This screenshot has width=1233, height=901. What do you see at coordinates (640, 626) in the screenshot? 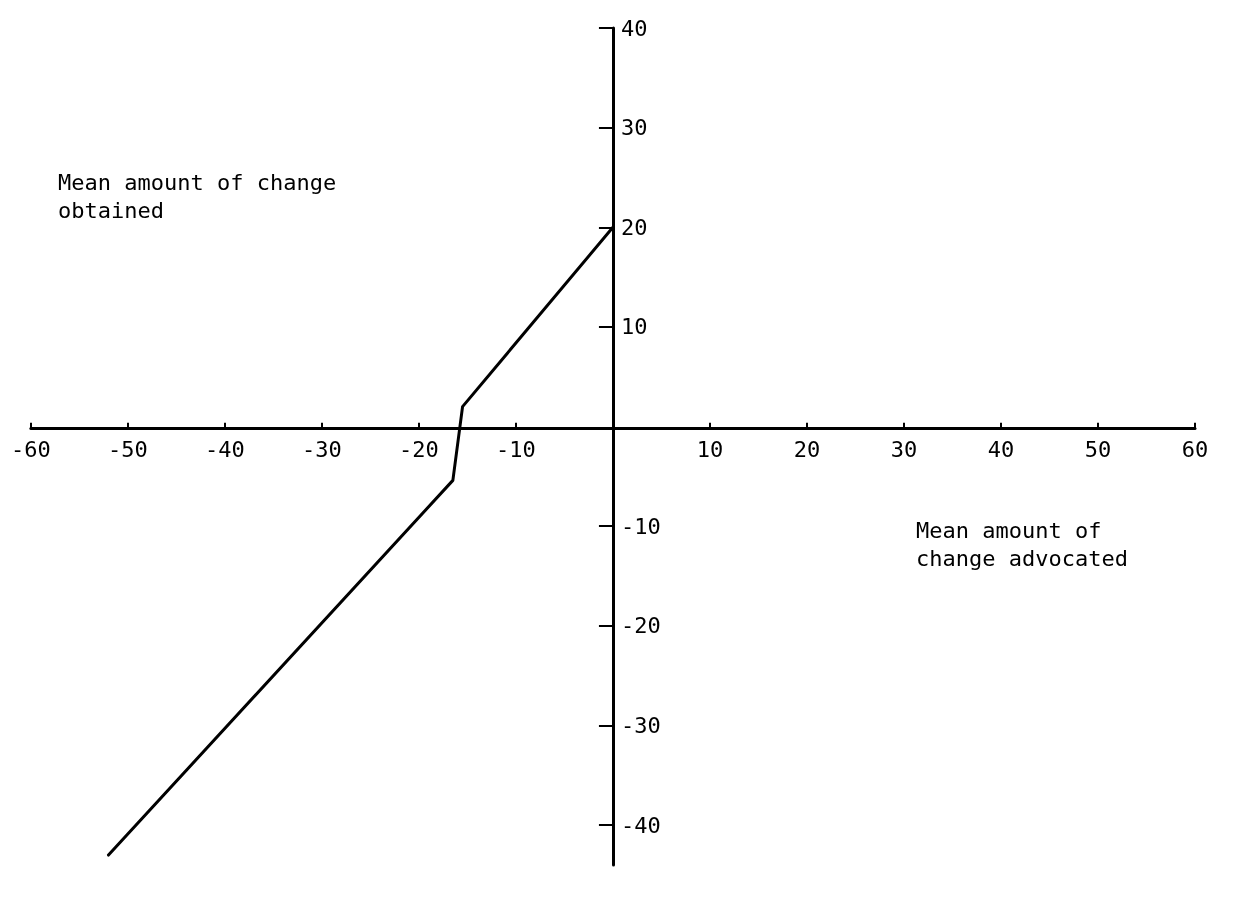
I see `y-tick-label: -20` at bounding box center [640, 626].